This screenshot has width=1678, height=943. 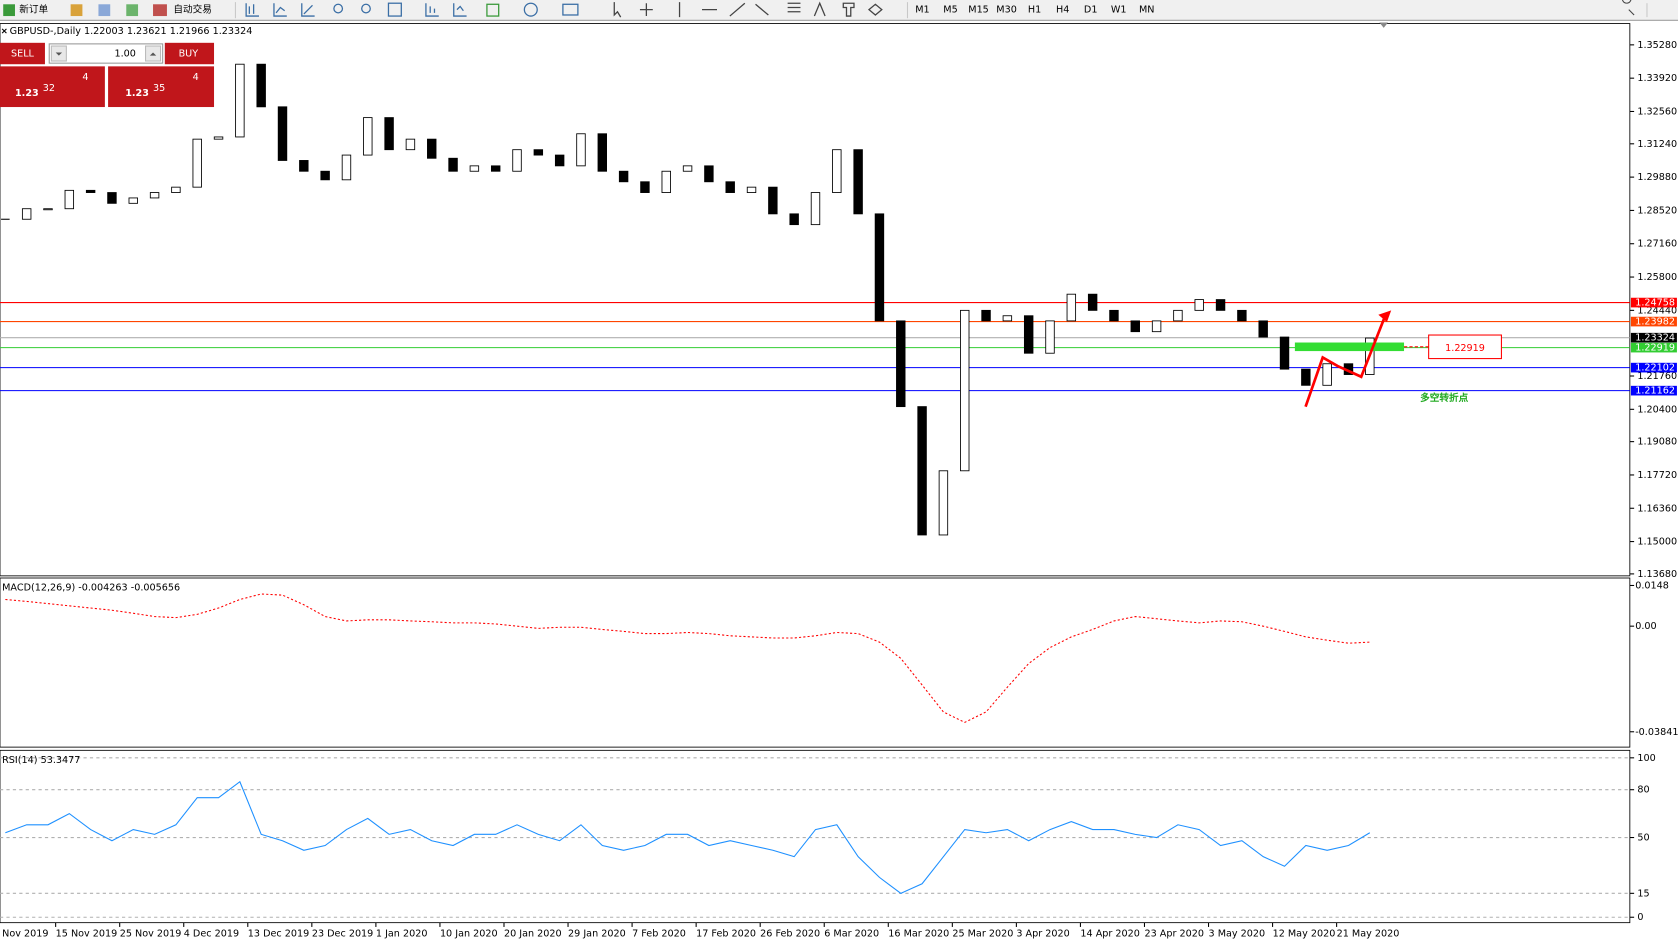 What do you see at coordinates (159, 88) in the screenshot?
I see `buy-price-pips: 35` at bounding box center [159, 88].